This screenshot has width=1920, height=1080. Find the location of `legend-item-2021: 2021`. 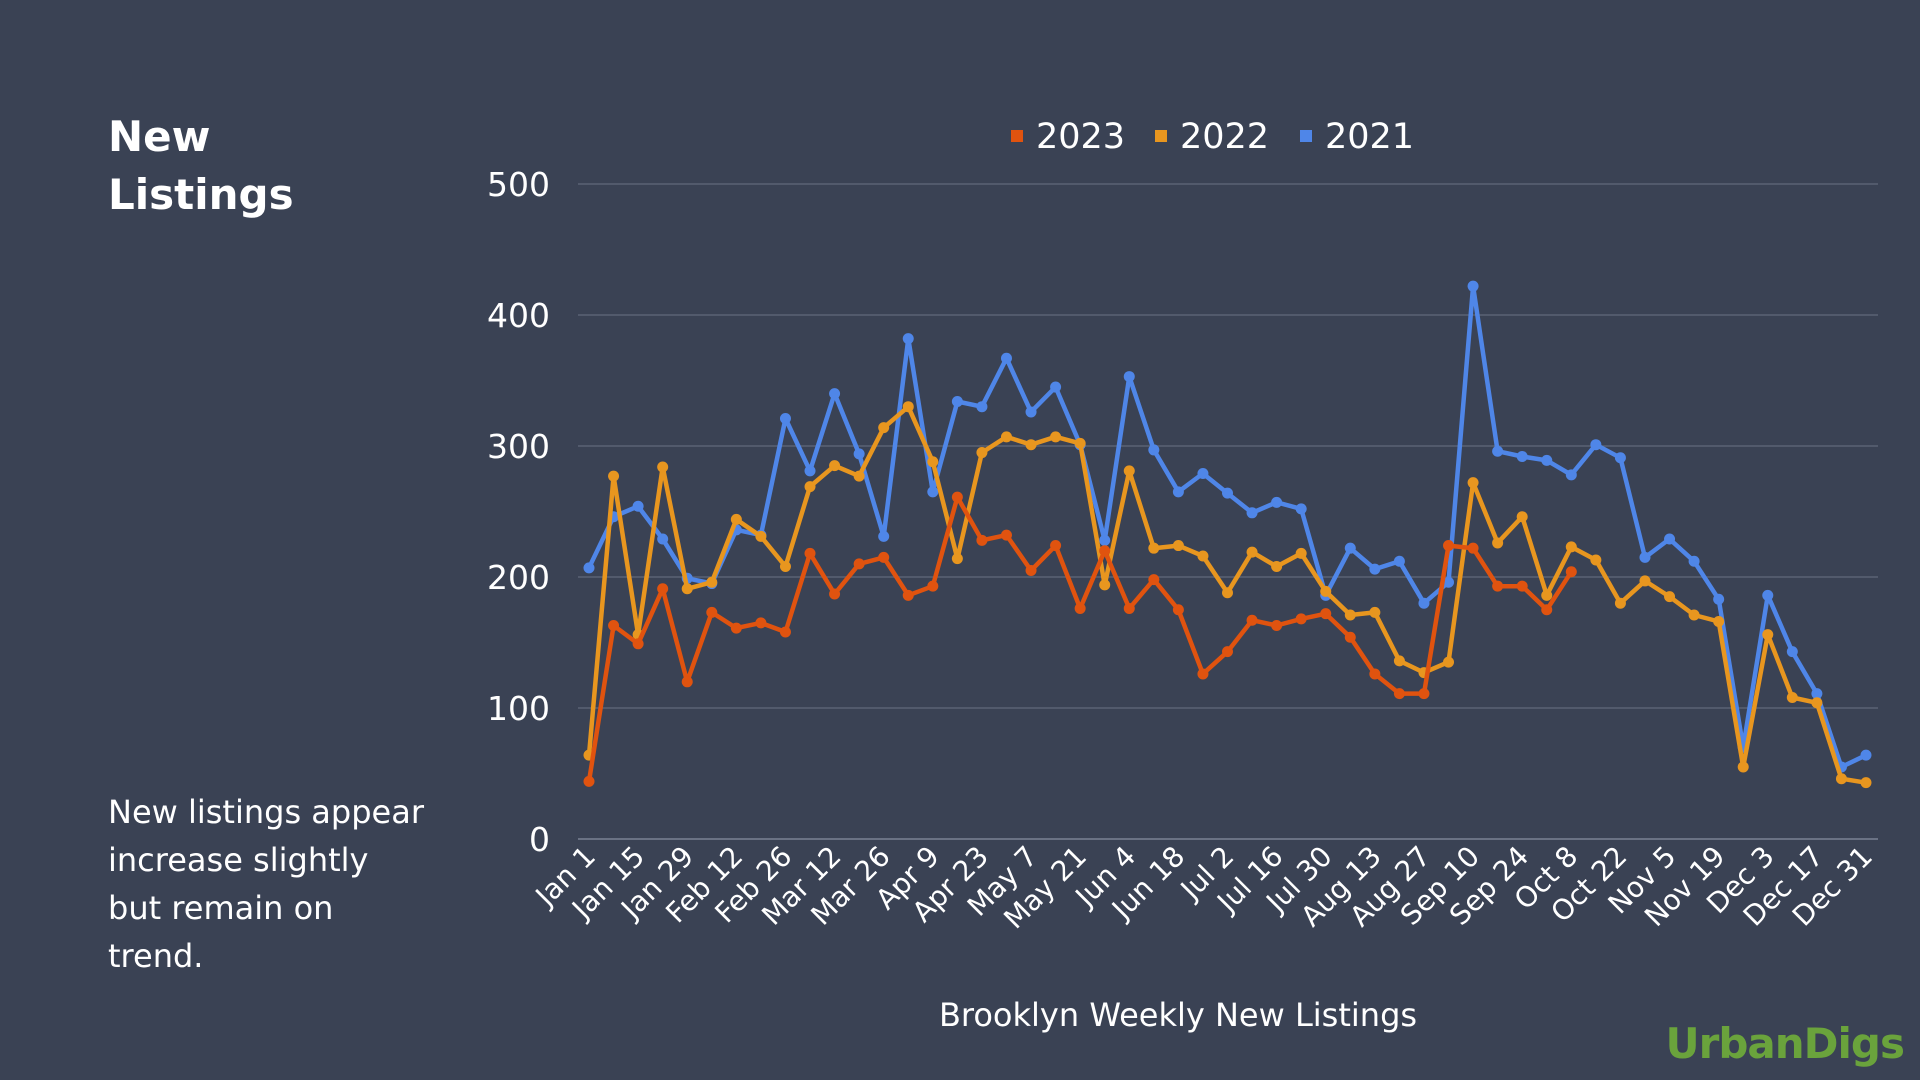

legend-item-2021: 2021 is located at coordinates (1357, 137).